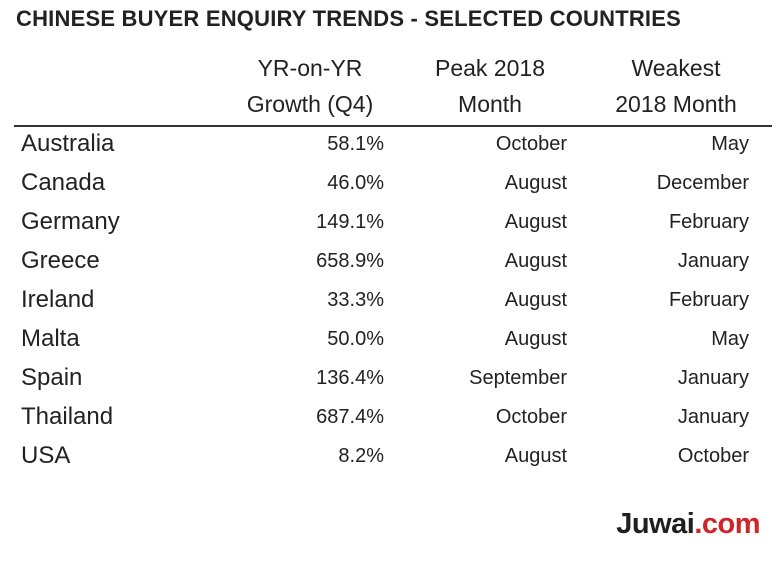 The image size is (782, 564). I want to click on country-cell: Malta, so click(50, 338).